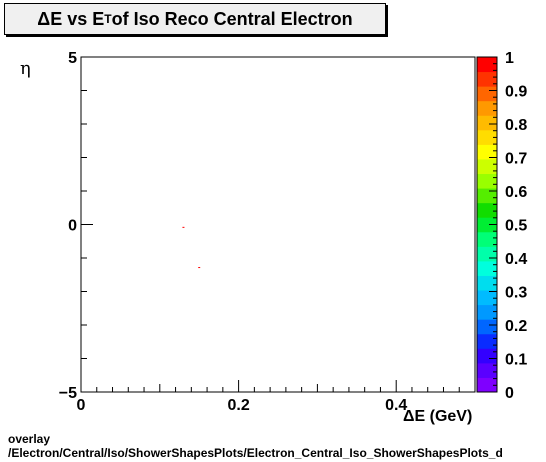 The width and height of the screenshot is (546, 462). Describe the element at coordinates (516, 259) in the screenshot. I see `colorbar-label: 0.4` at that location.